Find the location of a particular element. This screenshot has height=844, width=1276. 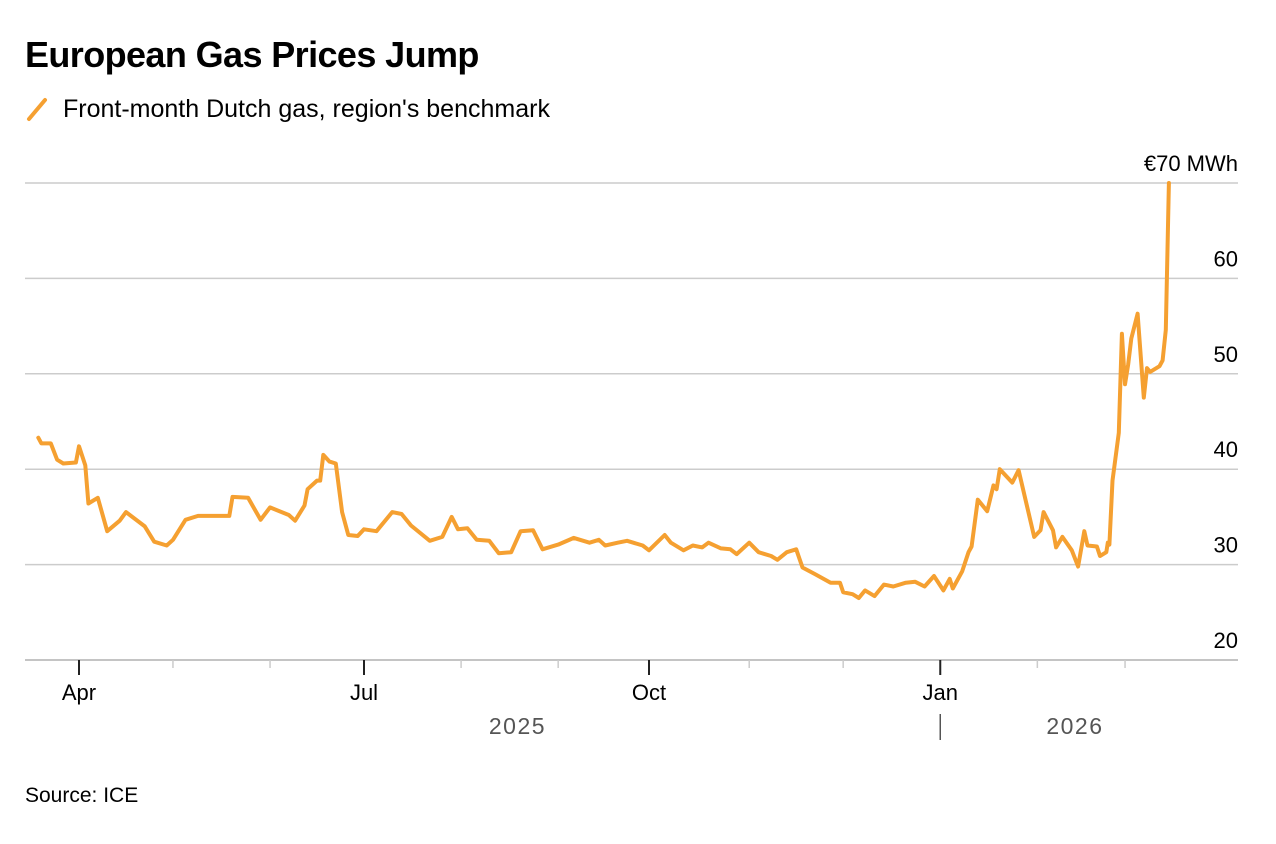

y-tick-label: 40 is located at coordinates (1226, 449).